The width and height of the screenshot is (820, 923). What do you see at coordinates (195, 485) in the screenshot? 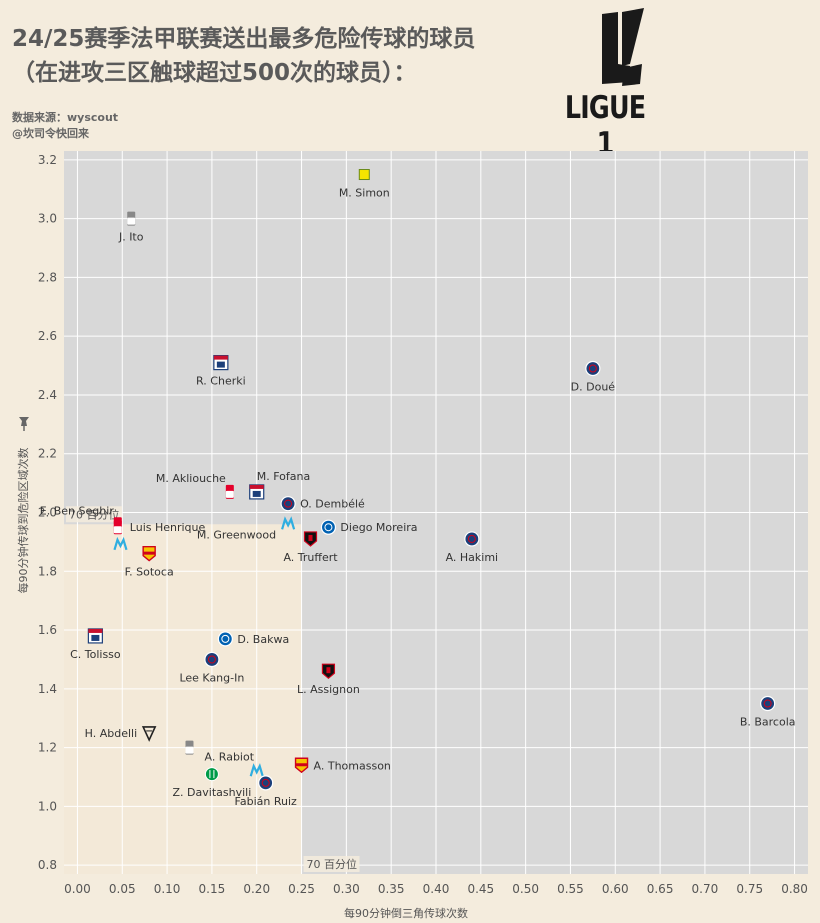
I see `data-point: M. Akliouche` at bounding box center [195, 485].